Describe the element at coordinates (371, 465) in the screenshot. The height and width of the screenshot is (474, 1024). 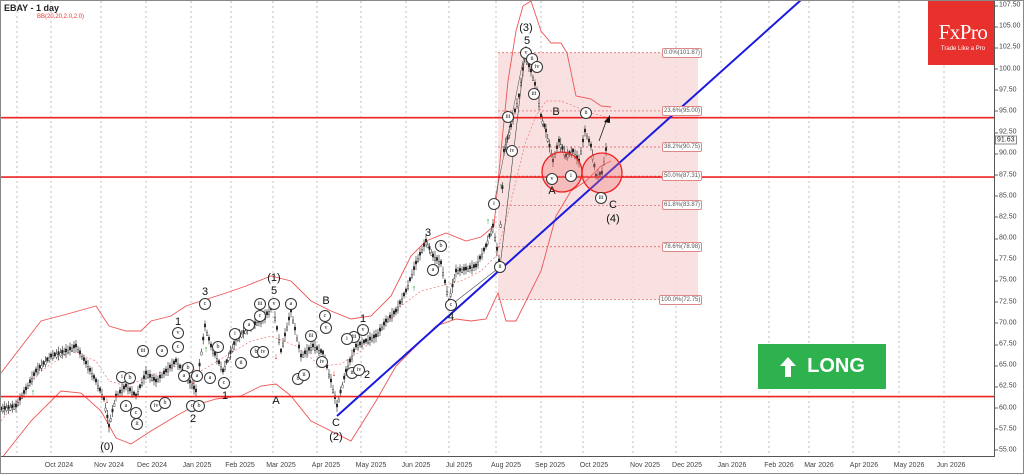
I see `x-tick-label: May 2025` at that location.